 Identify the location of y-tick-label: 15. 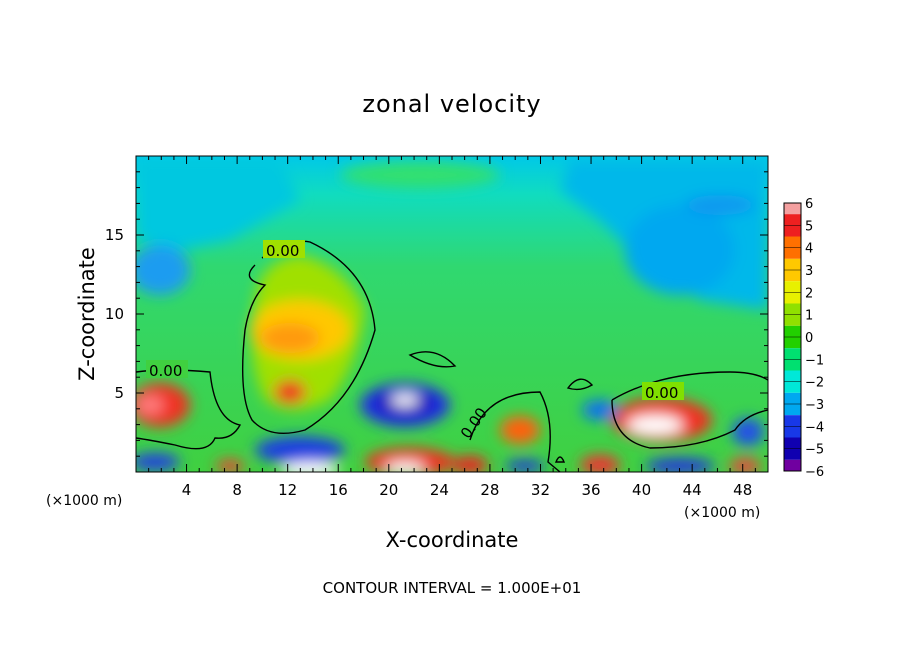
(114, 235).